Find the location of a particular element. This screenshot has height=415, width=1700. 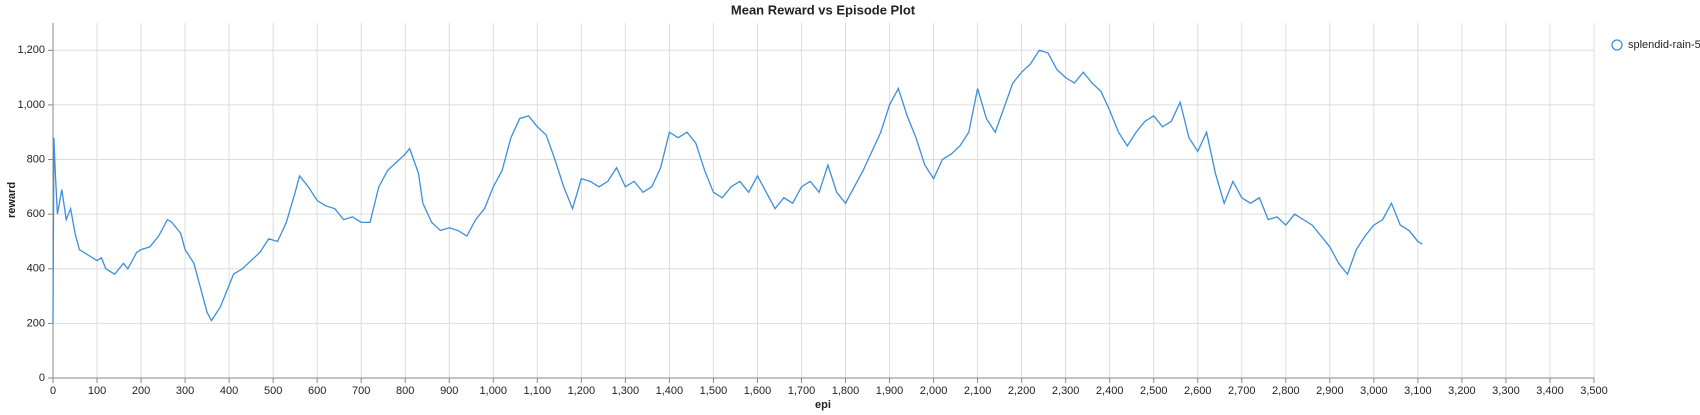

x-tick-label: 3,300 is located at coordinates (1506, 391).